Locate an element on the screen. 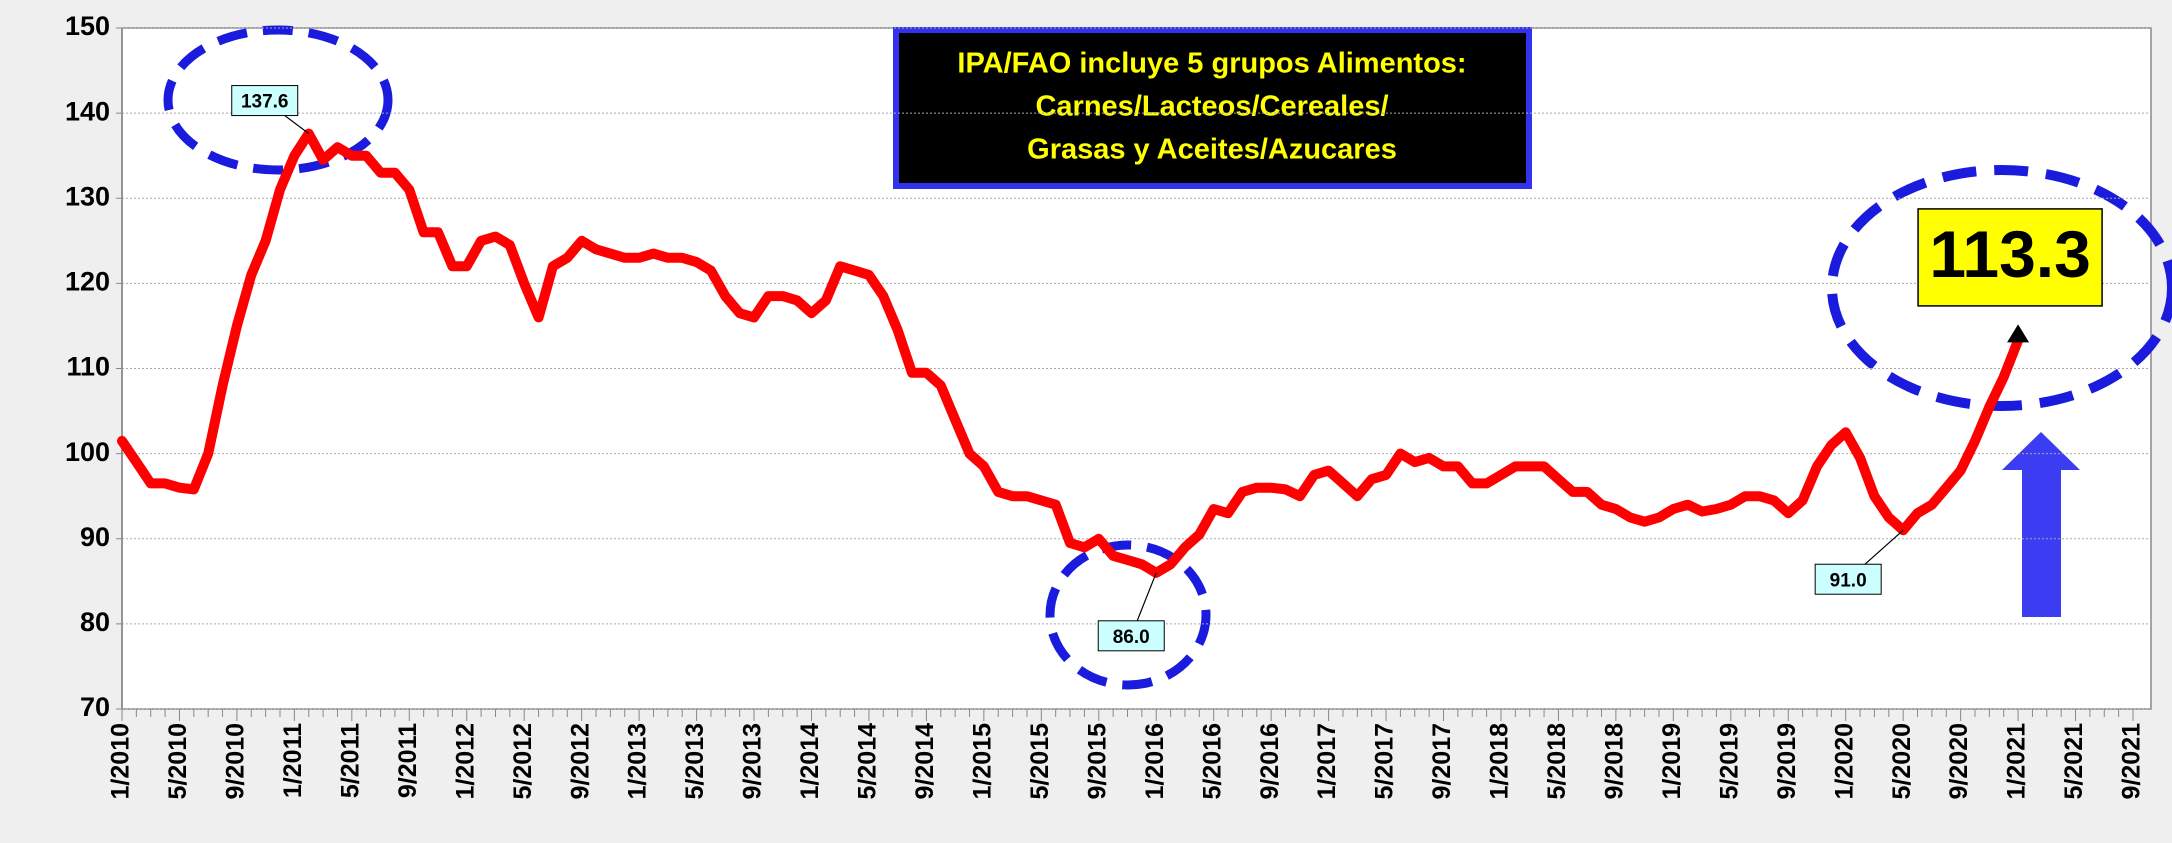 The image size is (2172, 843). x-tick-label: 5/2012 is located at coordinates (523, 761).